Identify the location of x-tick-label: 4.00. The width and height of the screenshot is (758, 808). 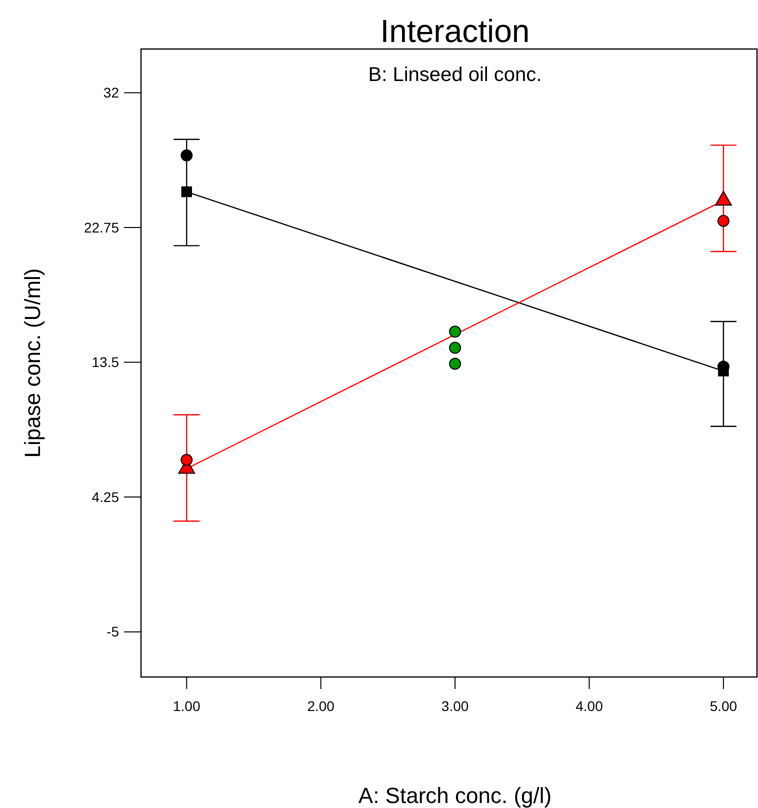
(590, 706).